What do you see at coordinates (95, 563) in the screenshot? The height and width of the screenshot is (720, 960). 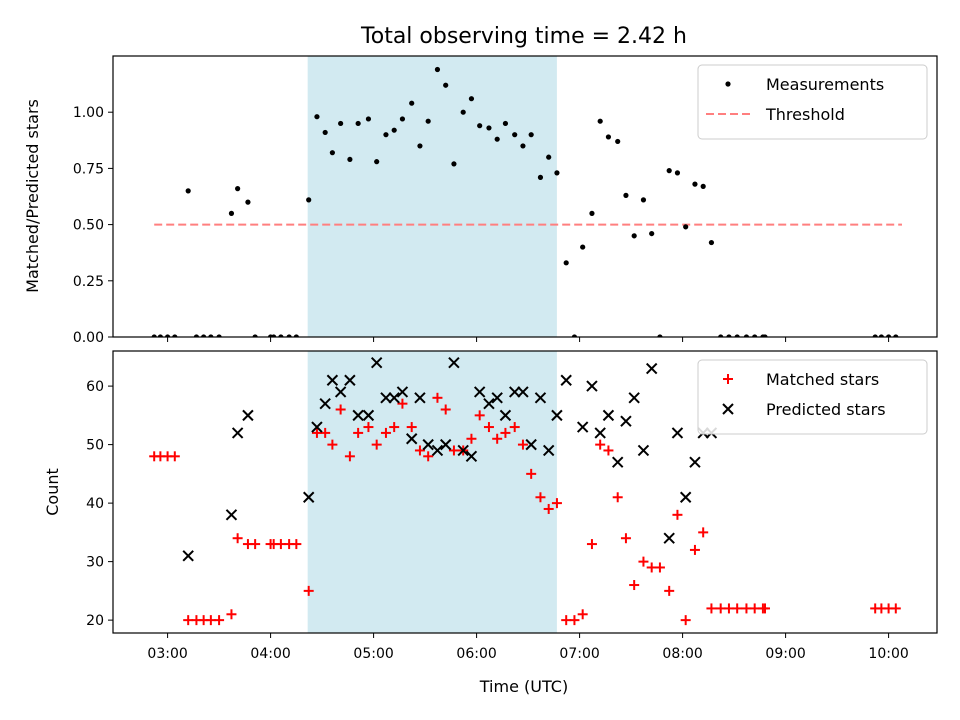 I see `y-tick-label: 30` at bounding box center [95, 563].